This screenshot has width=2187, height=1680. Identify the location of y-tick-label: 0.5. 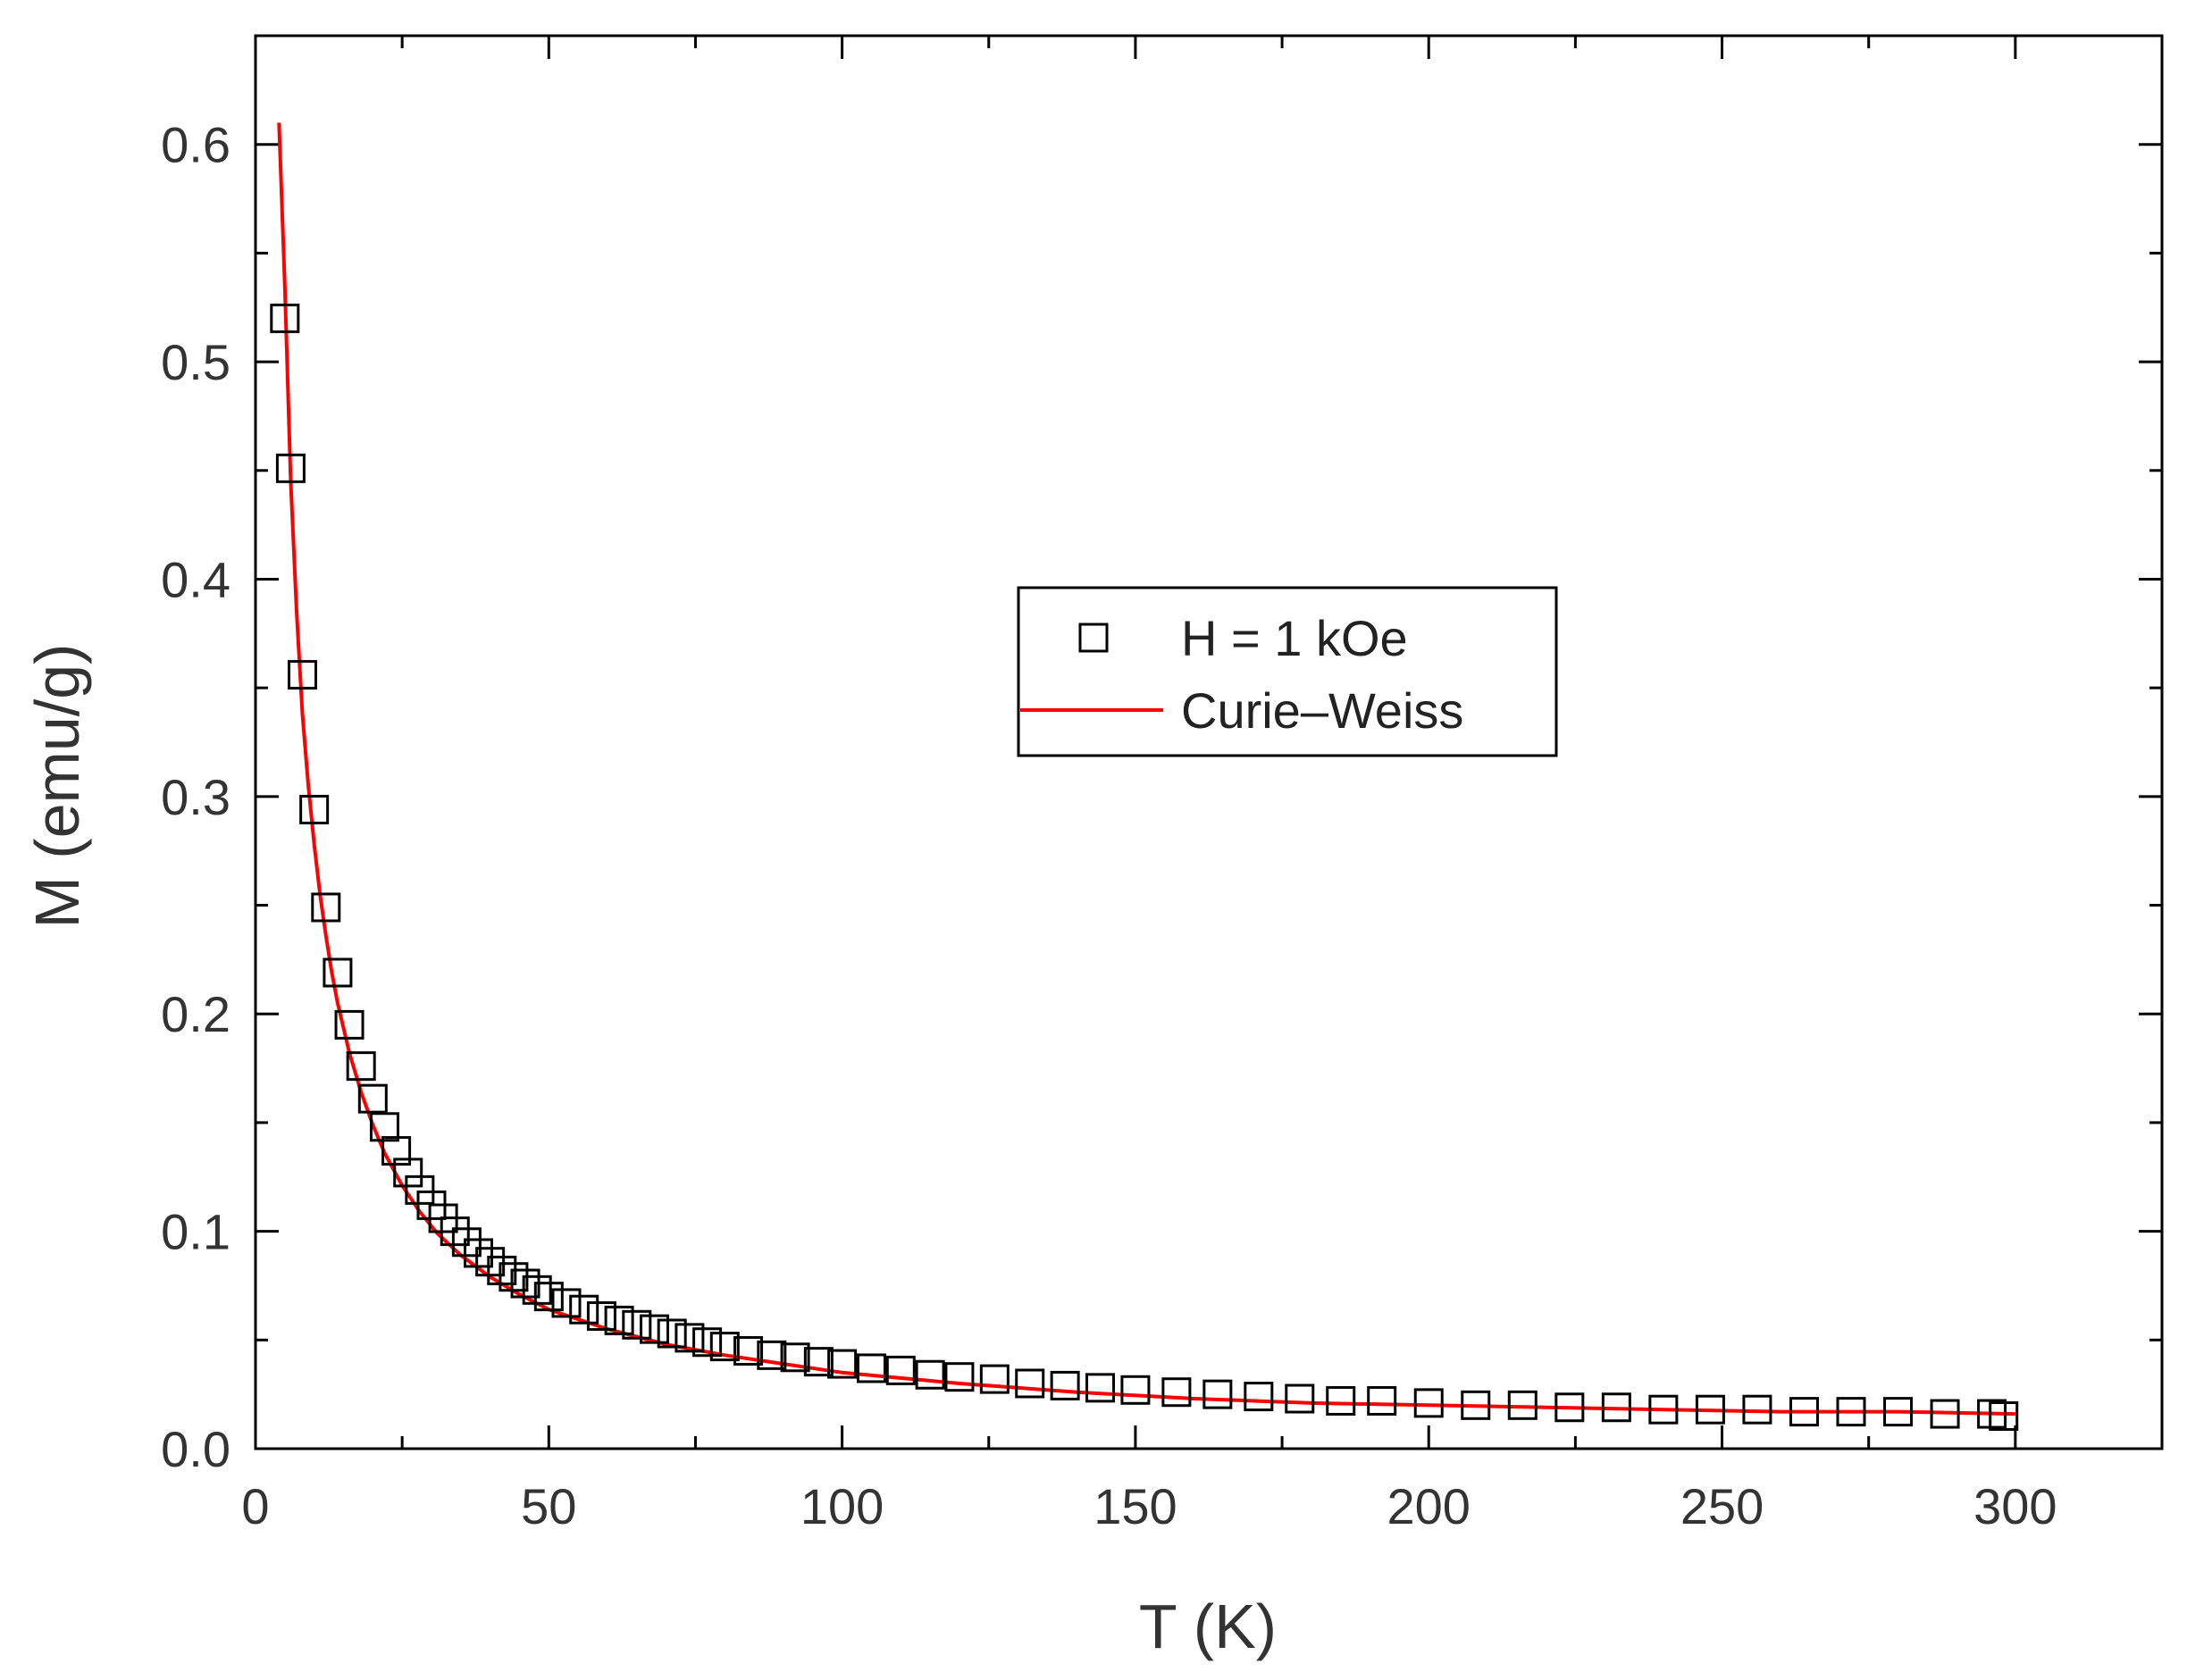
(195, 362).